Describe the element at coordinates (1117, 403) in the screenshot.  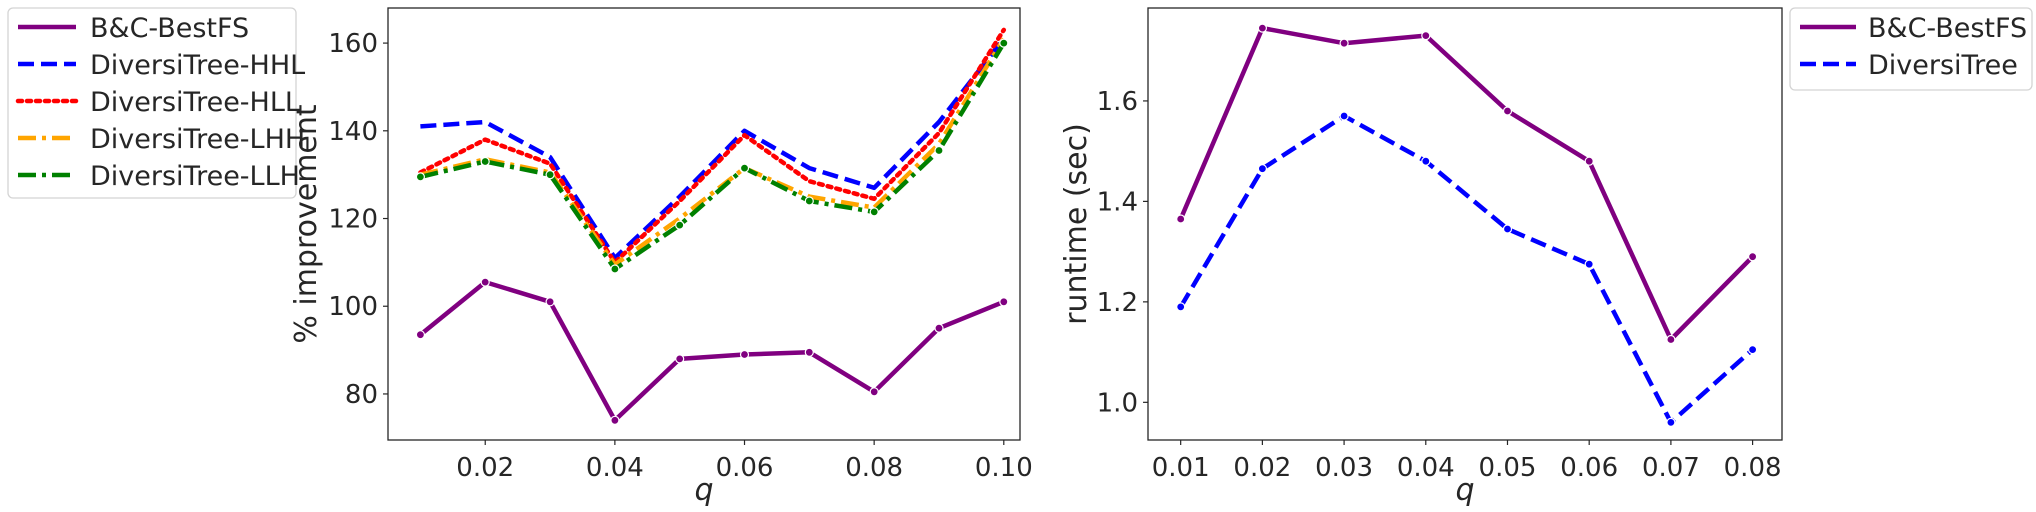
I see `y-tick-label: 1.0` at that location.